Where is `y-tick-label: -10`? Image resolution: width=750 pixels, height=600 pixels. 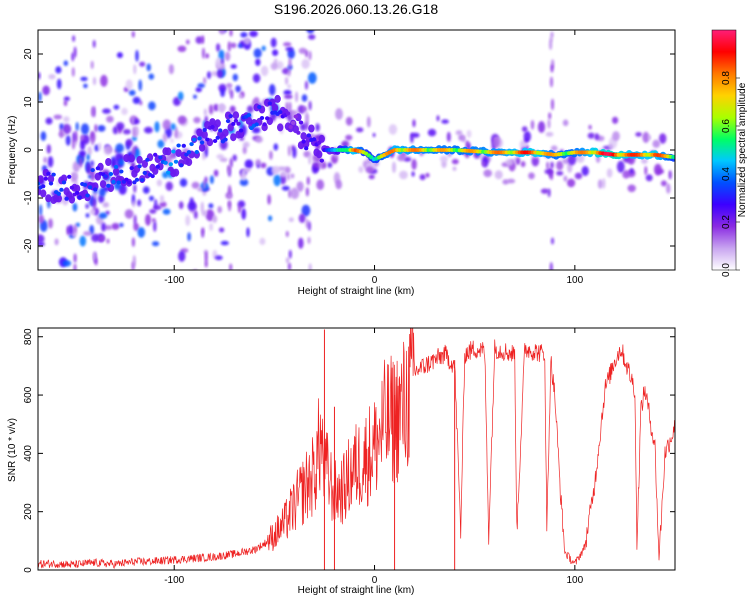 y-tick-label: -10 is located at coordinates (28, 197).